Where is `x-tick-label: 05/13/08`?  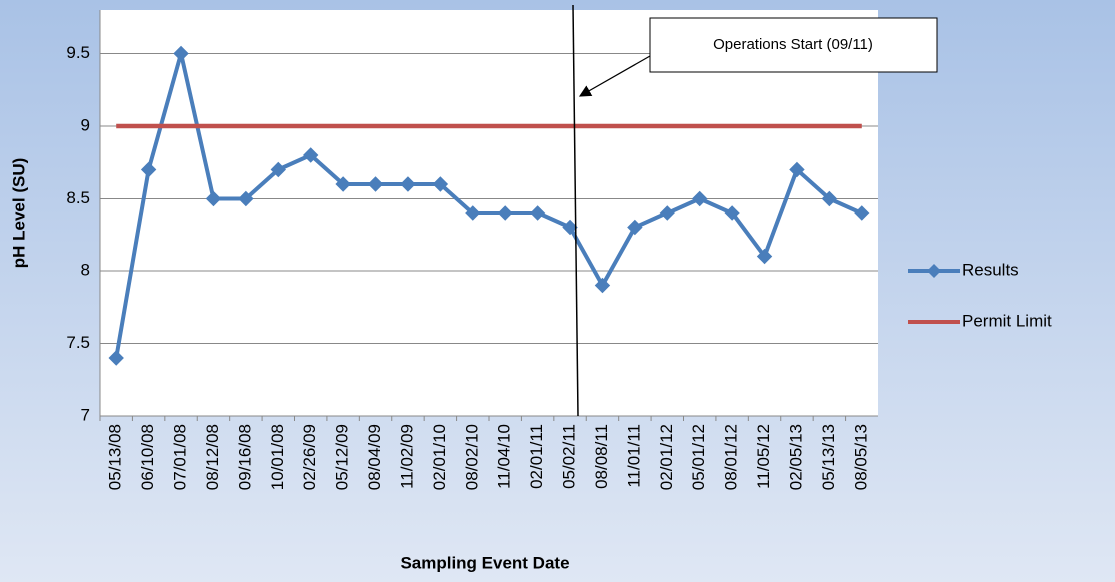
x-tick-label: 05/13/08 is located at coordinates (115, 457).